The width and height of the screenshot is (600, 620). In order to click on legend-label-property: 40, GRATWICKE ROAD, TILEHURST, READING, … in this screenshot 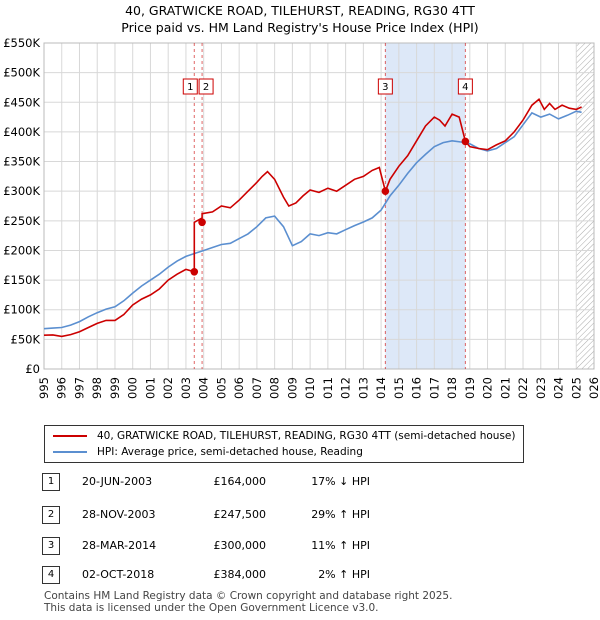, I will do `click(306, 436)`.